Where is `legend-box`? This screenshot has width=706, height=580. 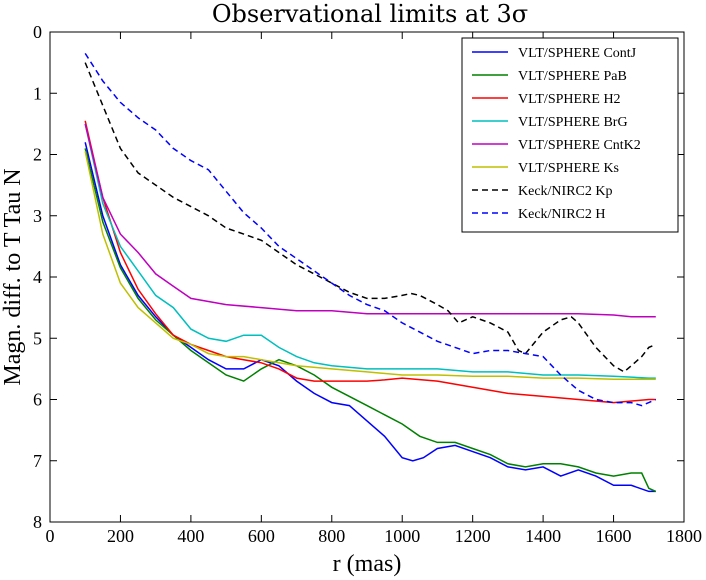
legend-box is located at coordinates (570, 135).